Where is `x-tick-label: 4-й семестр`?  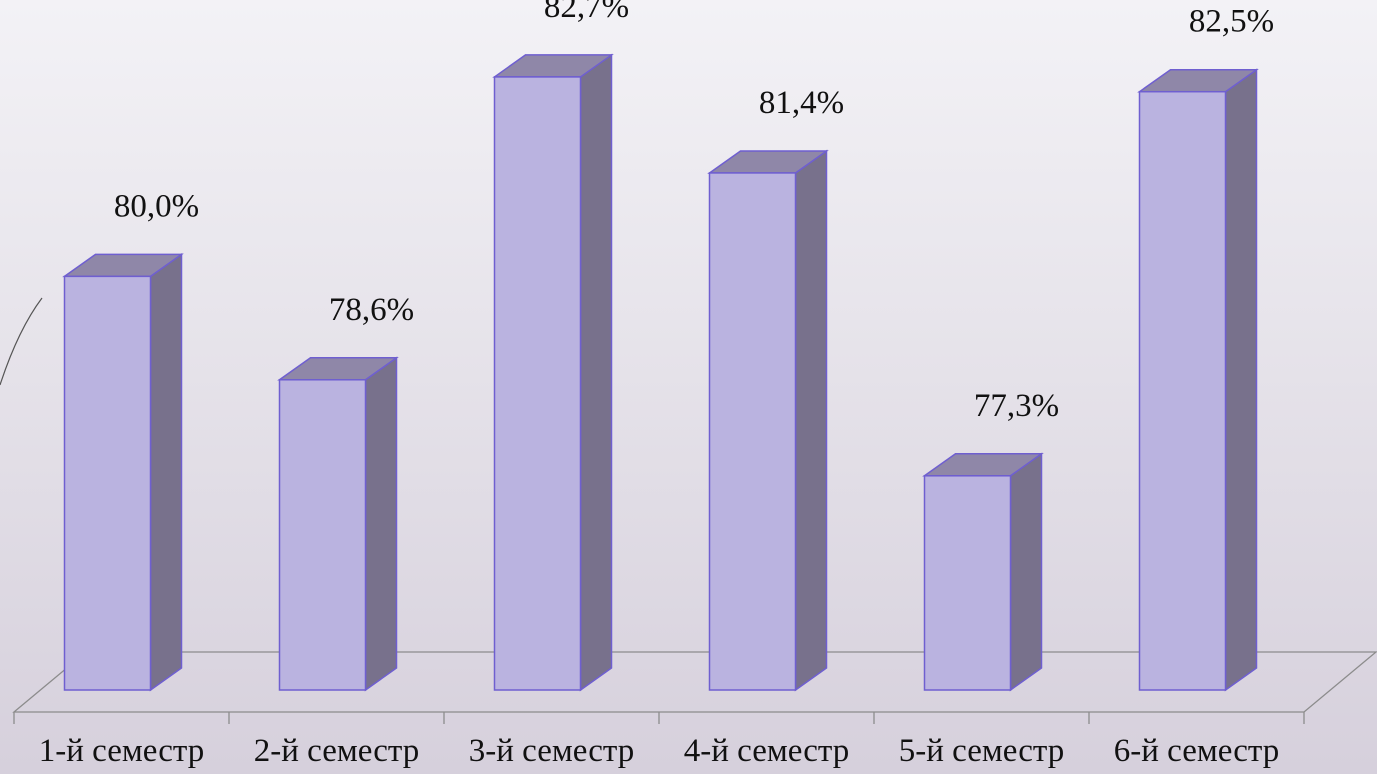 x-tick-label: 4-й семестр is located at coordinates (766, 751).